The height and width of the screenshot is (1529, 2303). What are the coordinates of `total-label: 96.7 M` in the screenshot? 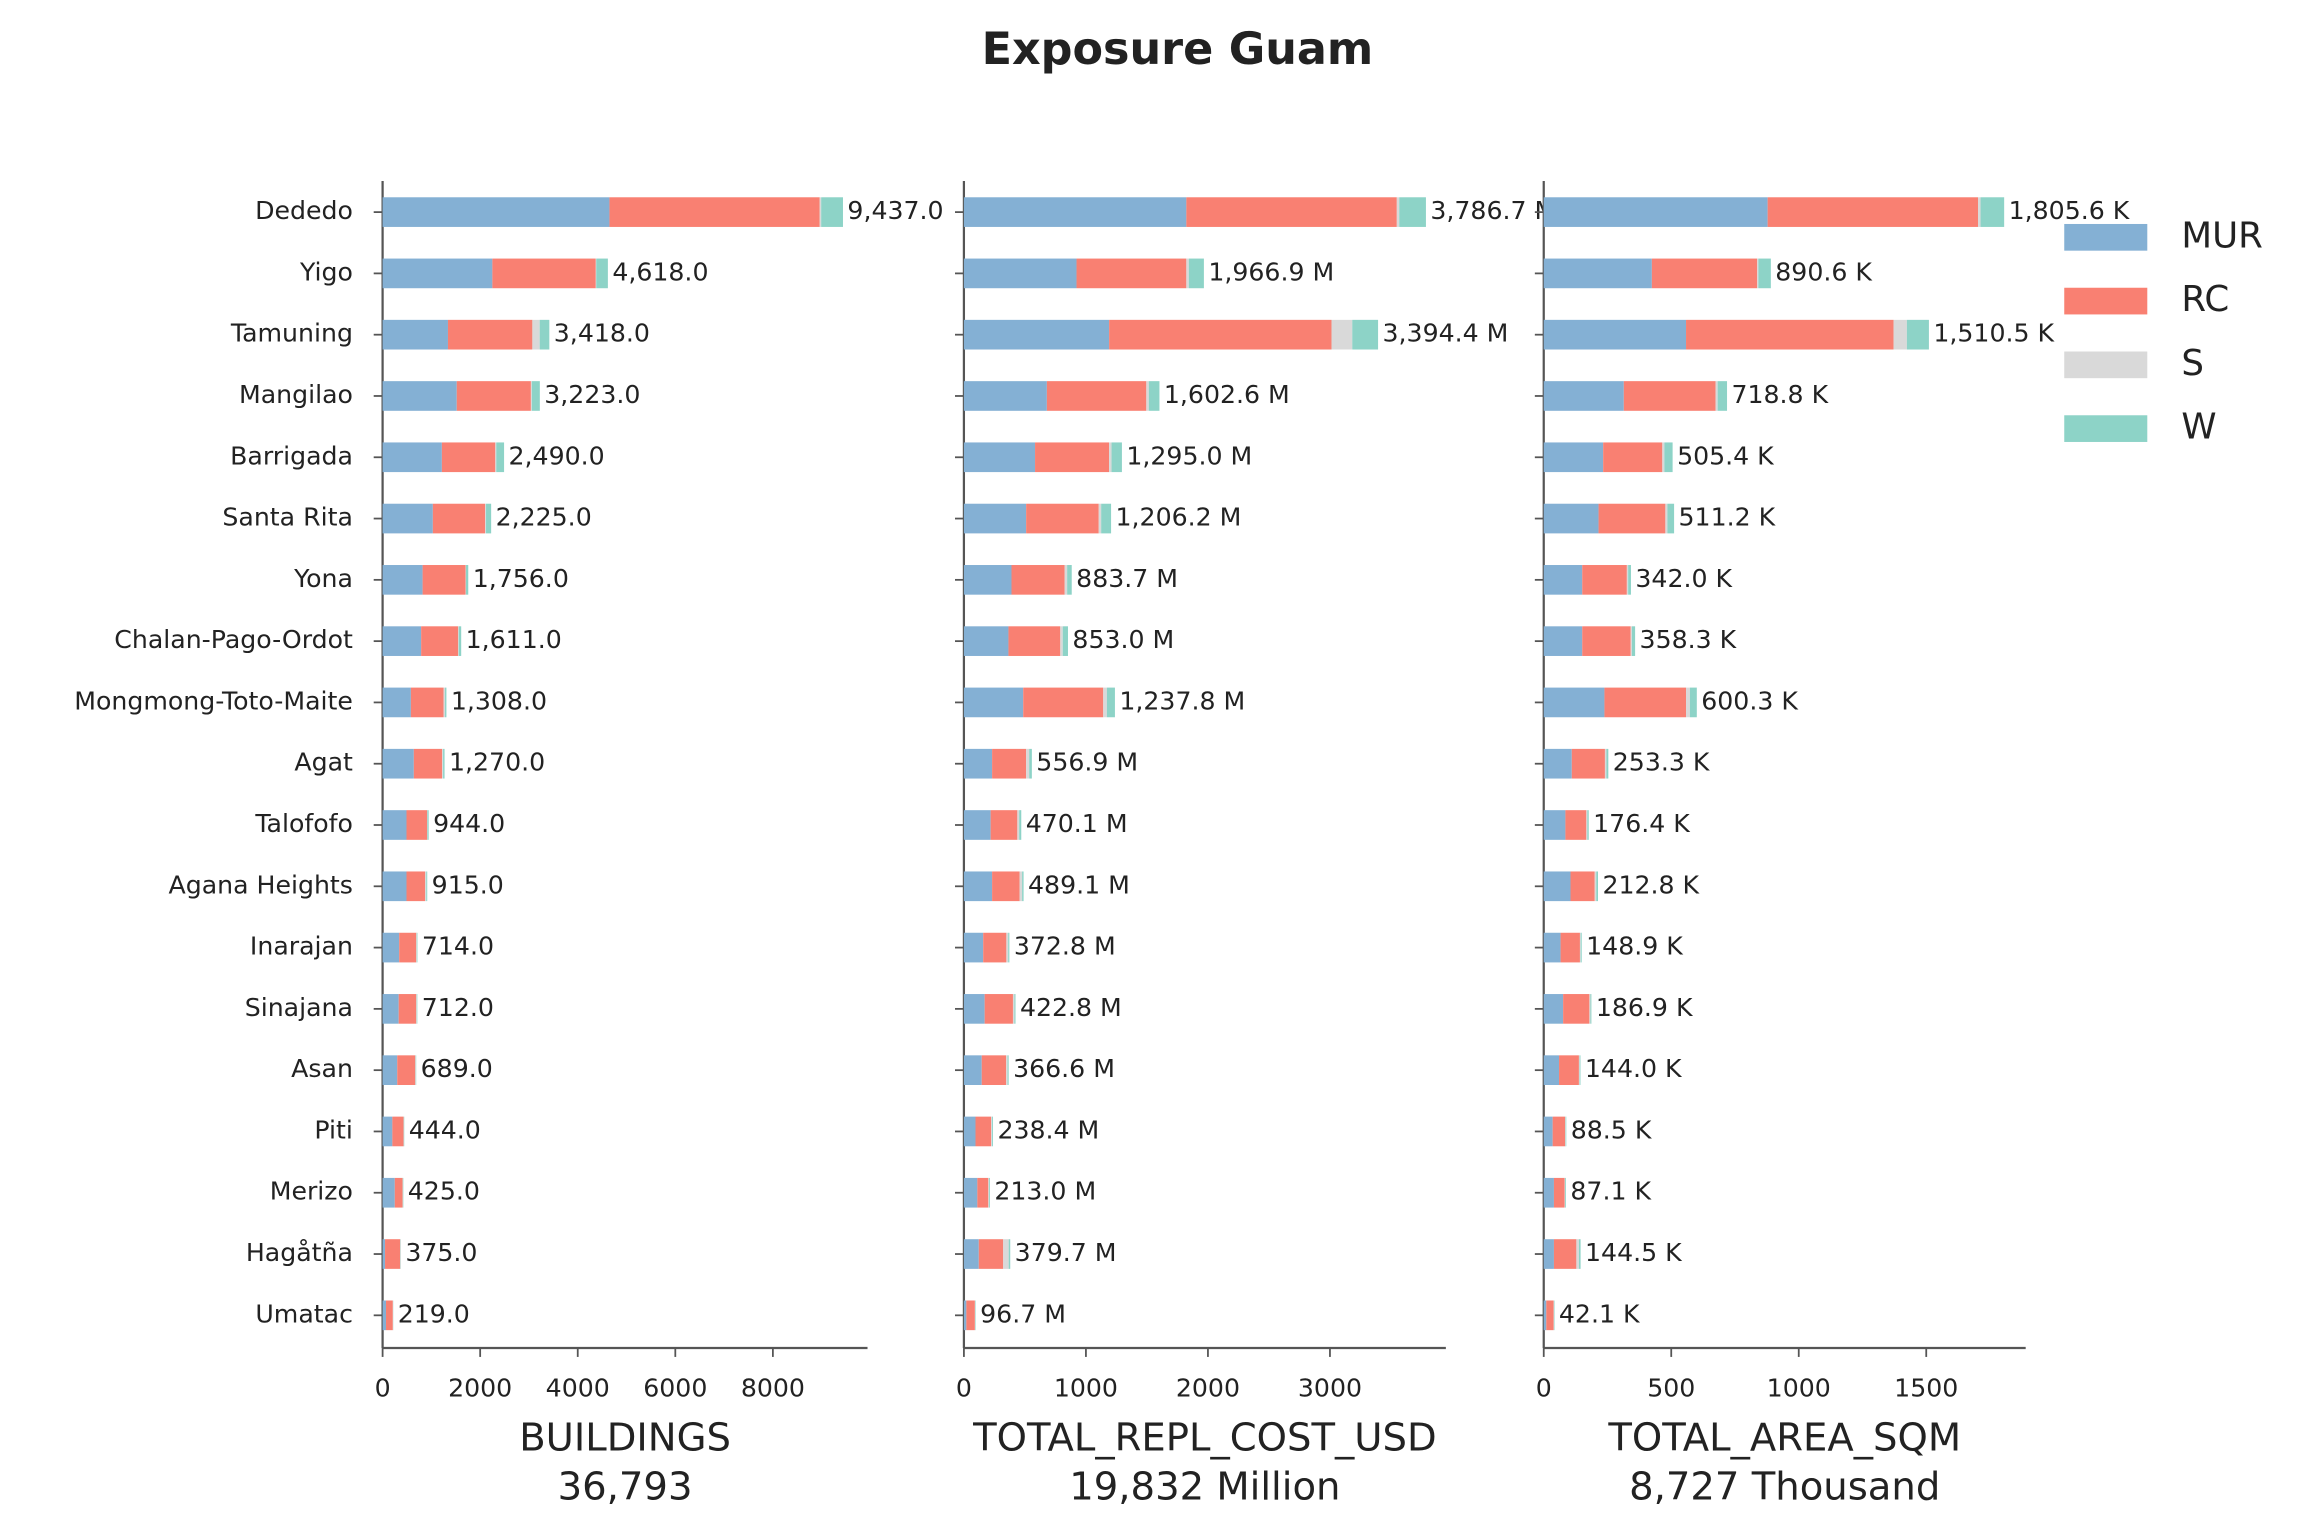 It's located at (1023, 1313).